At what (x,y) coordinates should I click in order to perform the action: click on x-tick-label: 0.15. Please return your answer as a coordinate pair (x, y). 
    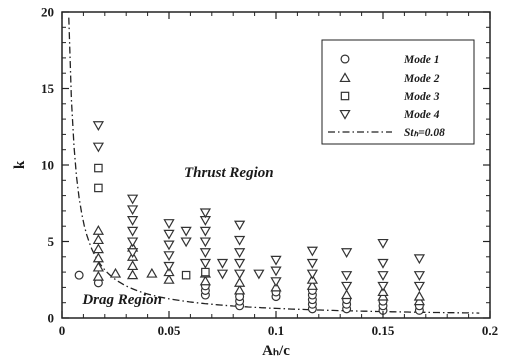
    Looking at the image, I should click on (383, 330).